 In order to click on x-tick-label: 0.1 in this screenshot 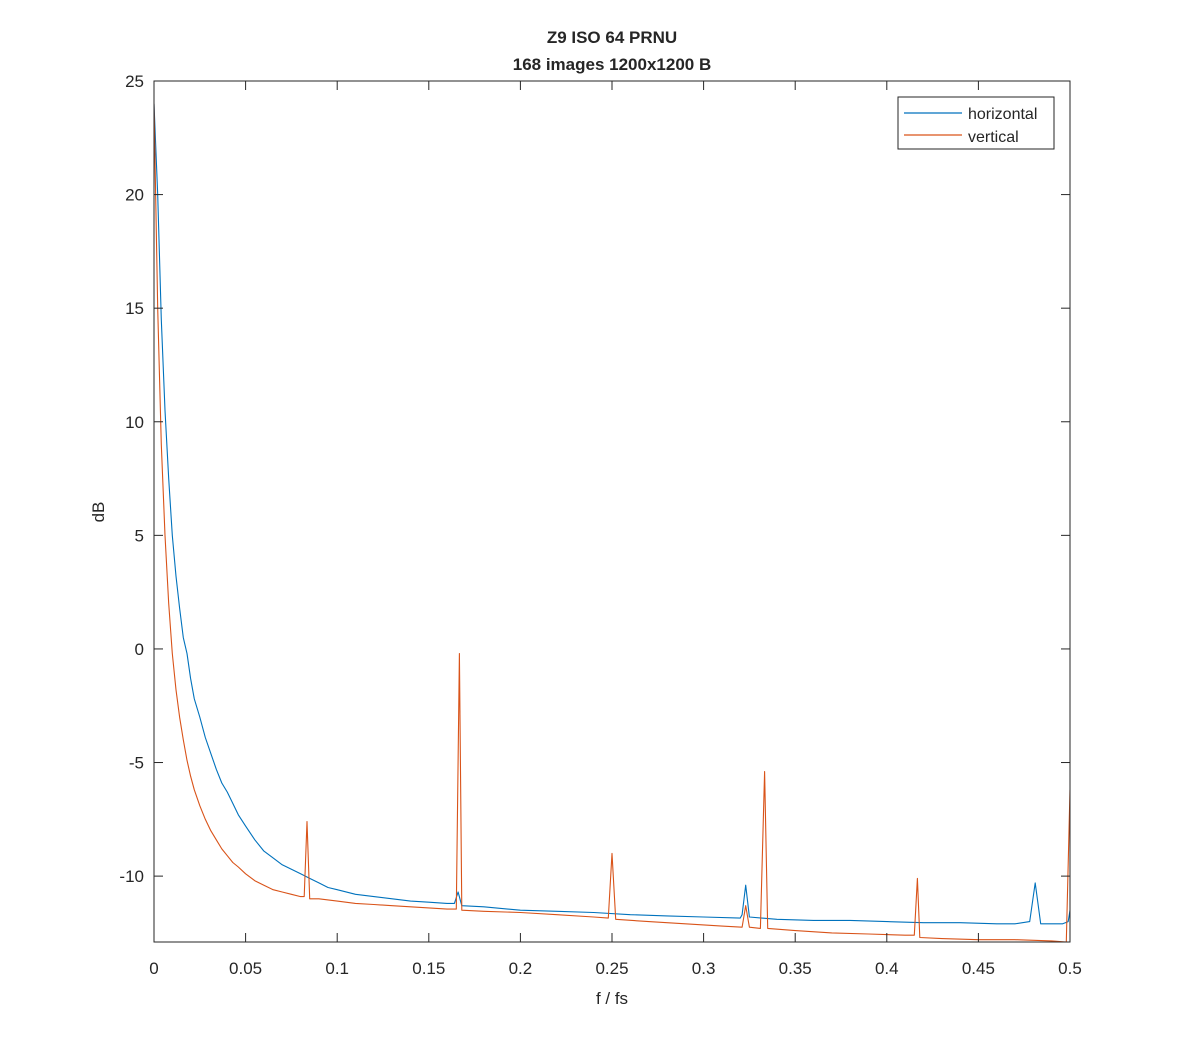, I will do `click(337, 968)`.